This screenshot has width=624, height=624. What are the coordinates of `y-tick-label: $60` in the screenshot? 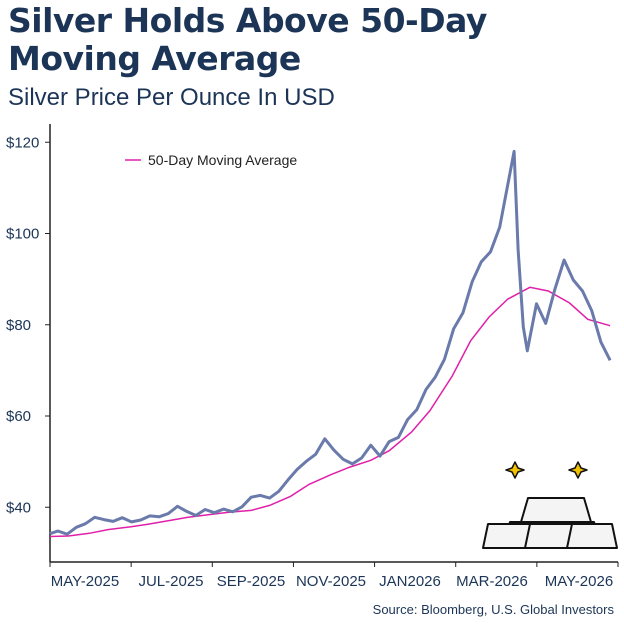 It's located at (18, 416).